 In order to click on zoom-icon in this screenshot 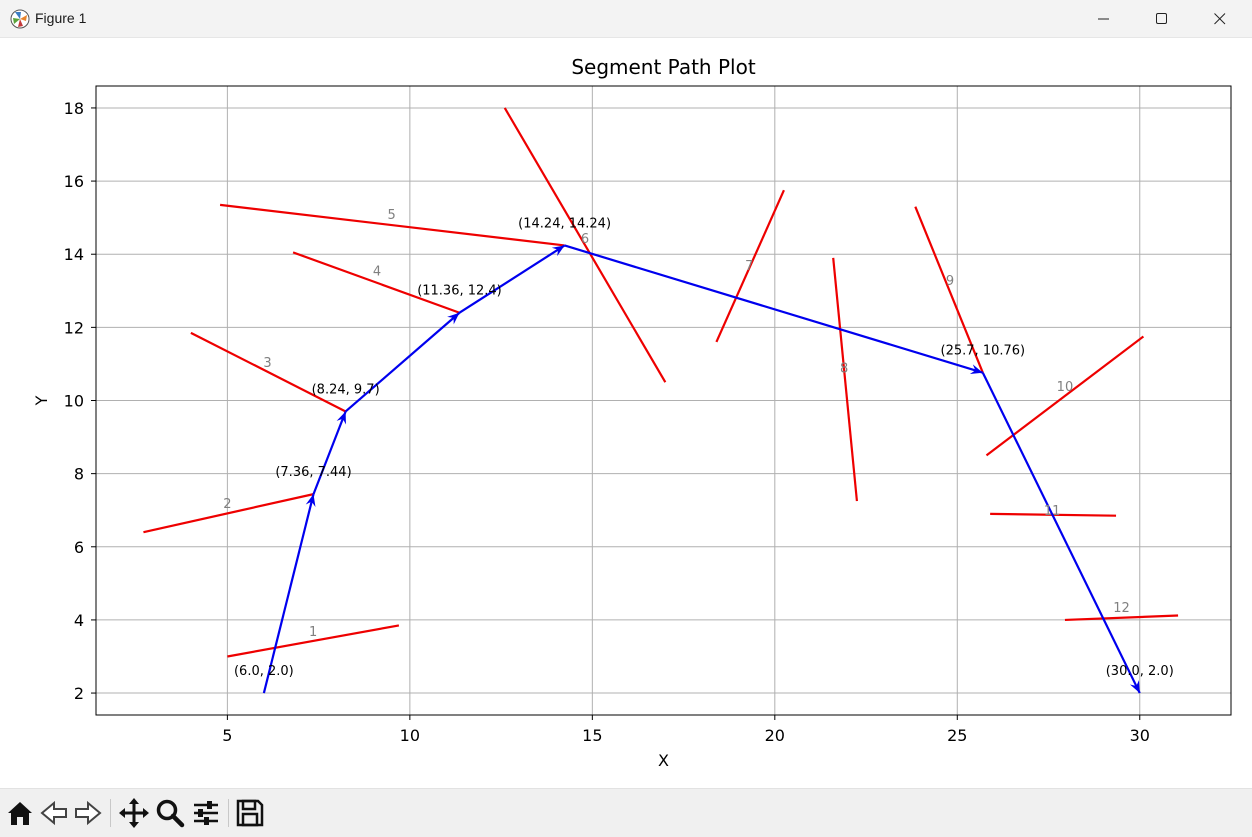, I will do `click(170, 813)`.